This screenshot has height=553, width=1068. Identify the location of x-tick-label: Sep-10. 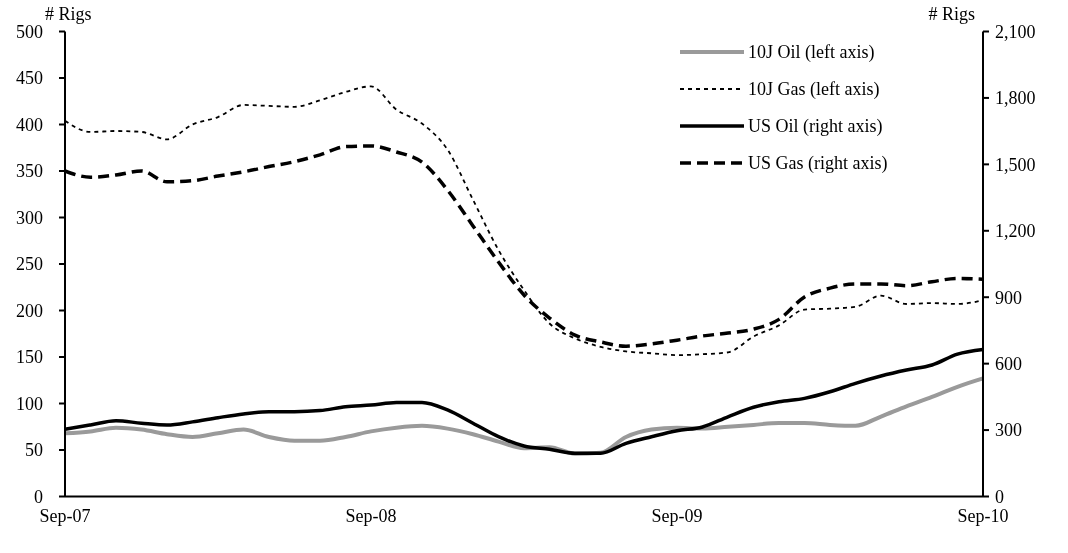
(983, 515).